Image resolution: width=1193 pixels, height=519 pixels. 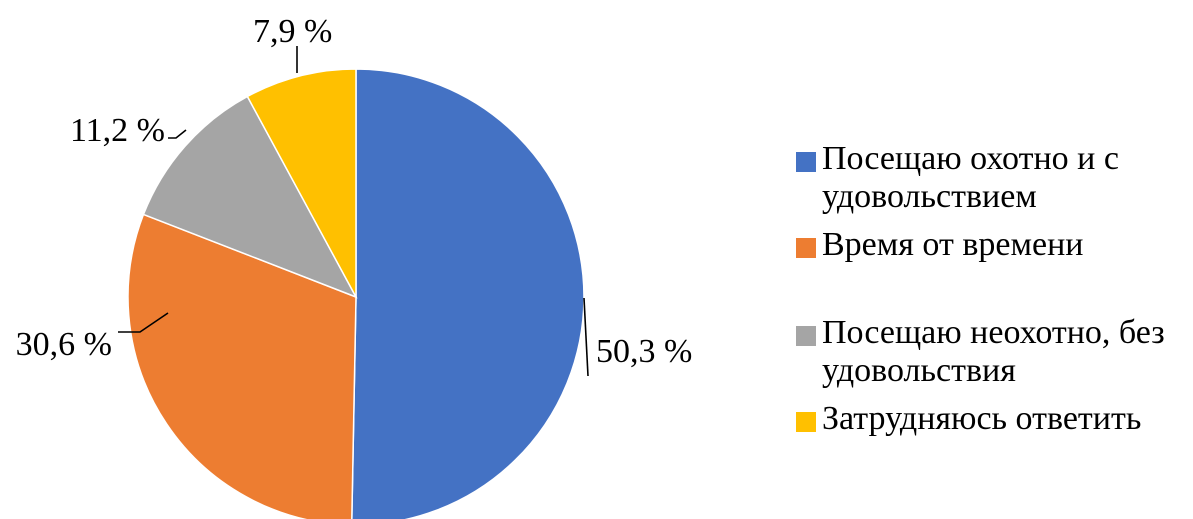 What do you see at coordinates (970, 177) in the screenshot?
I see `legend-label: Посещаю охотно и с удовольствием` at bounding box center [970, 177].